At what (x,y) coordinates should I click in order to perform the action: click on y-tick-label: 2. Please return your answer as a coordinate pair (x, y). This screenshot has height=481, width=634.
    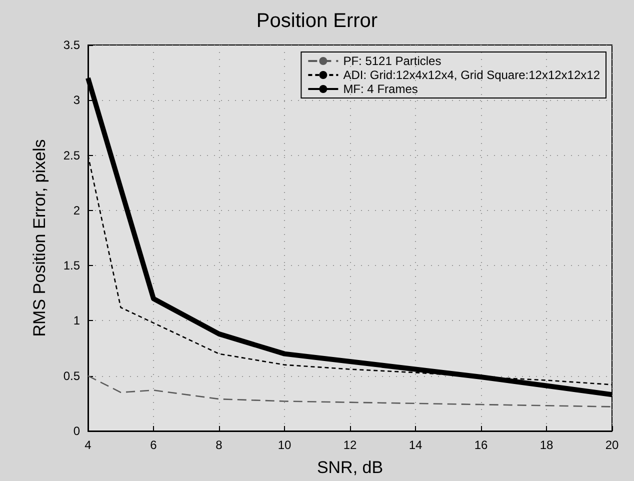
    Looking at the image, I should click on (76, 210).